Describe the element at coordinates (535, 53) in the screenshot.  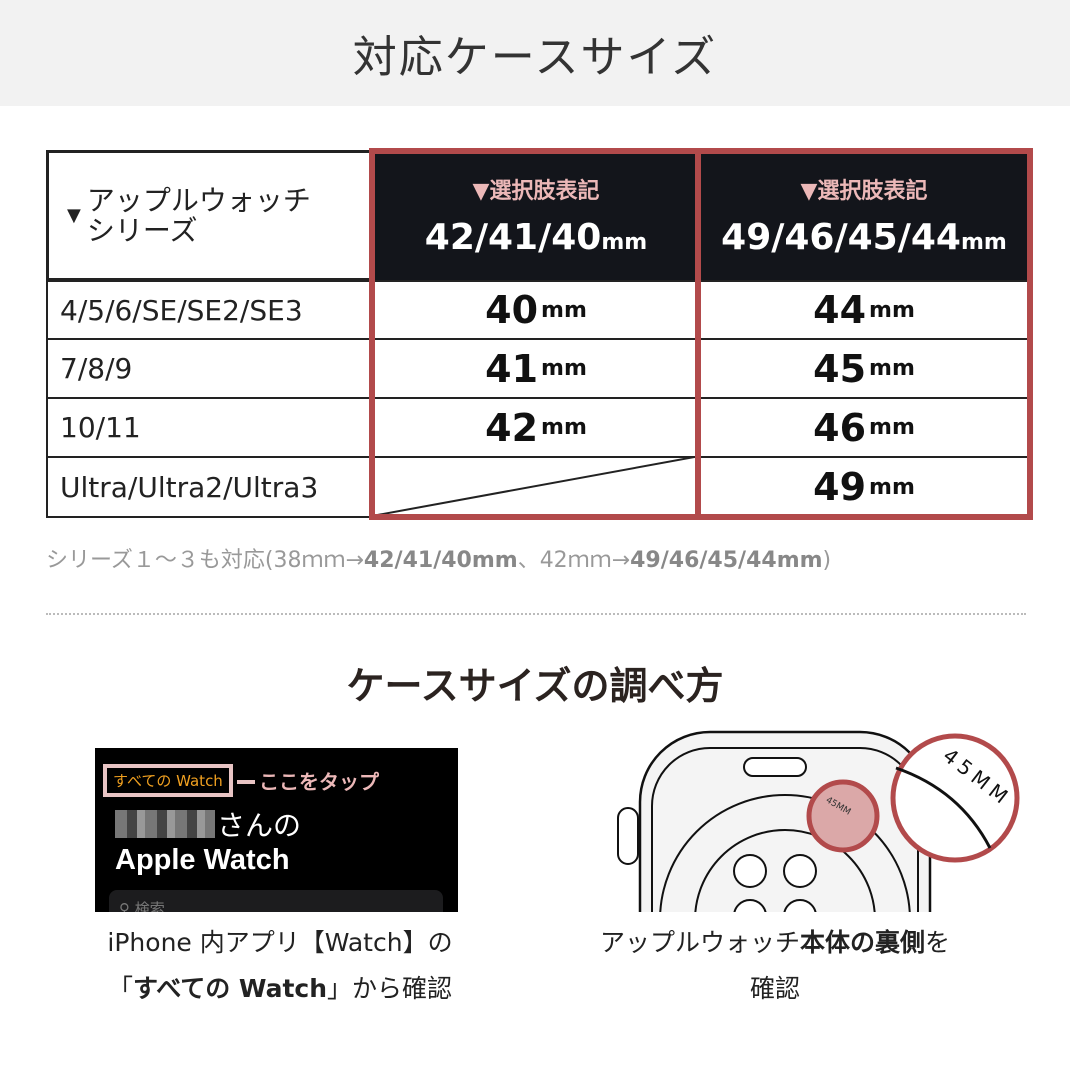
I see `page-title: 対応ケースサイズ` at that location.